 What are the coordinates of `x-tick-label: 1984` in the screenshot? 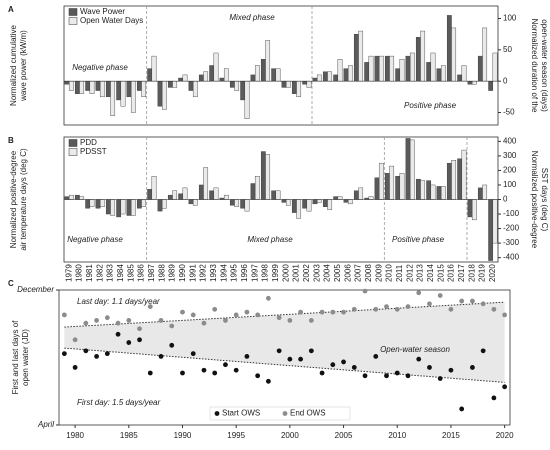 It's located at (120, 273).